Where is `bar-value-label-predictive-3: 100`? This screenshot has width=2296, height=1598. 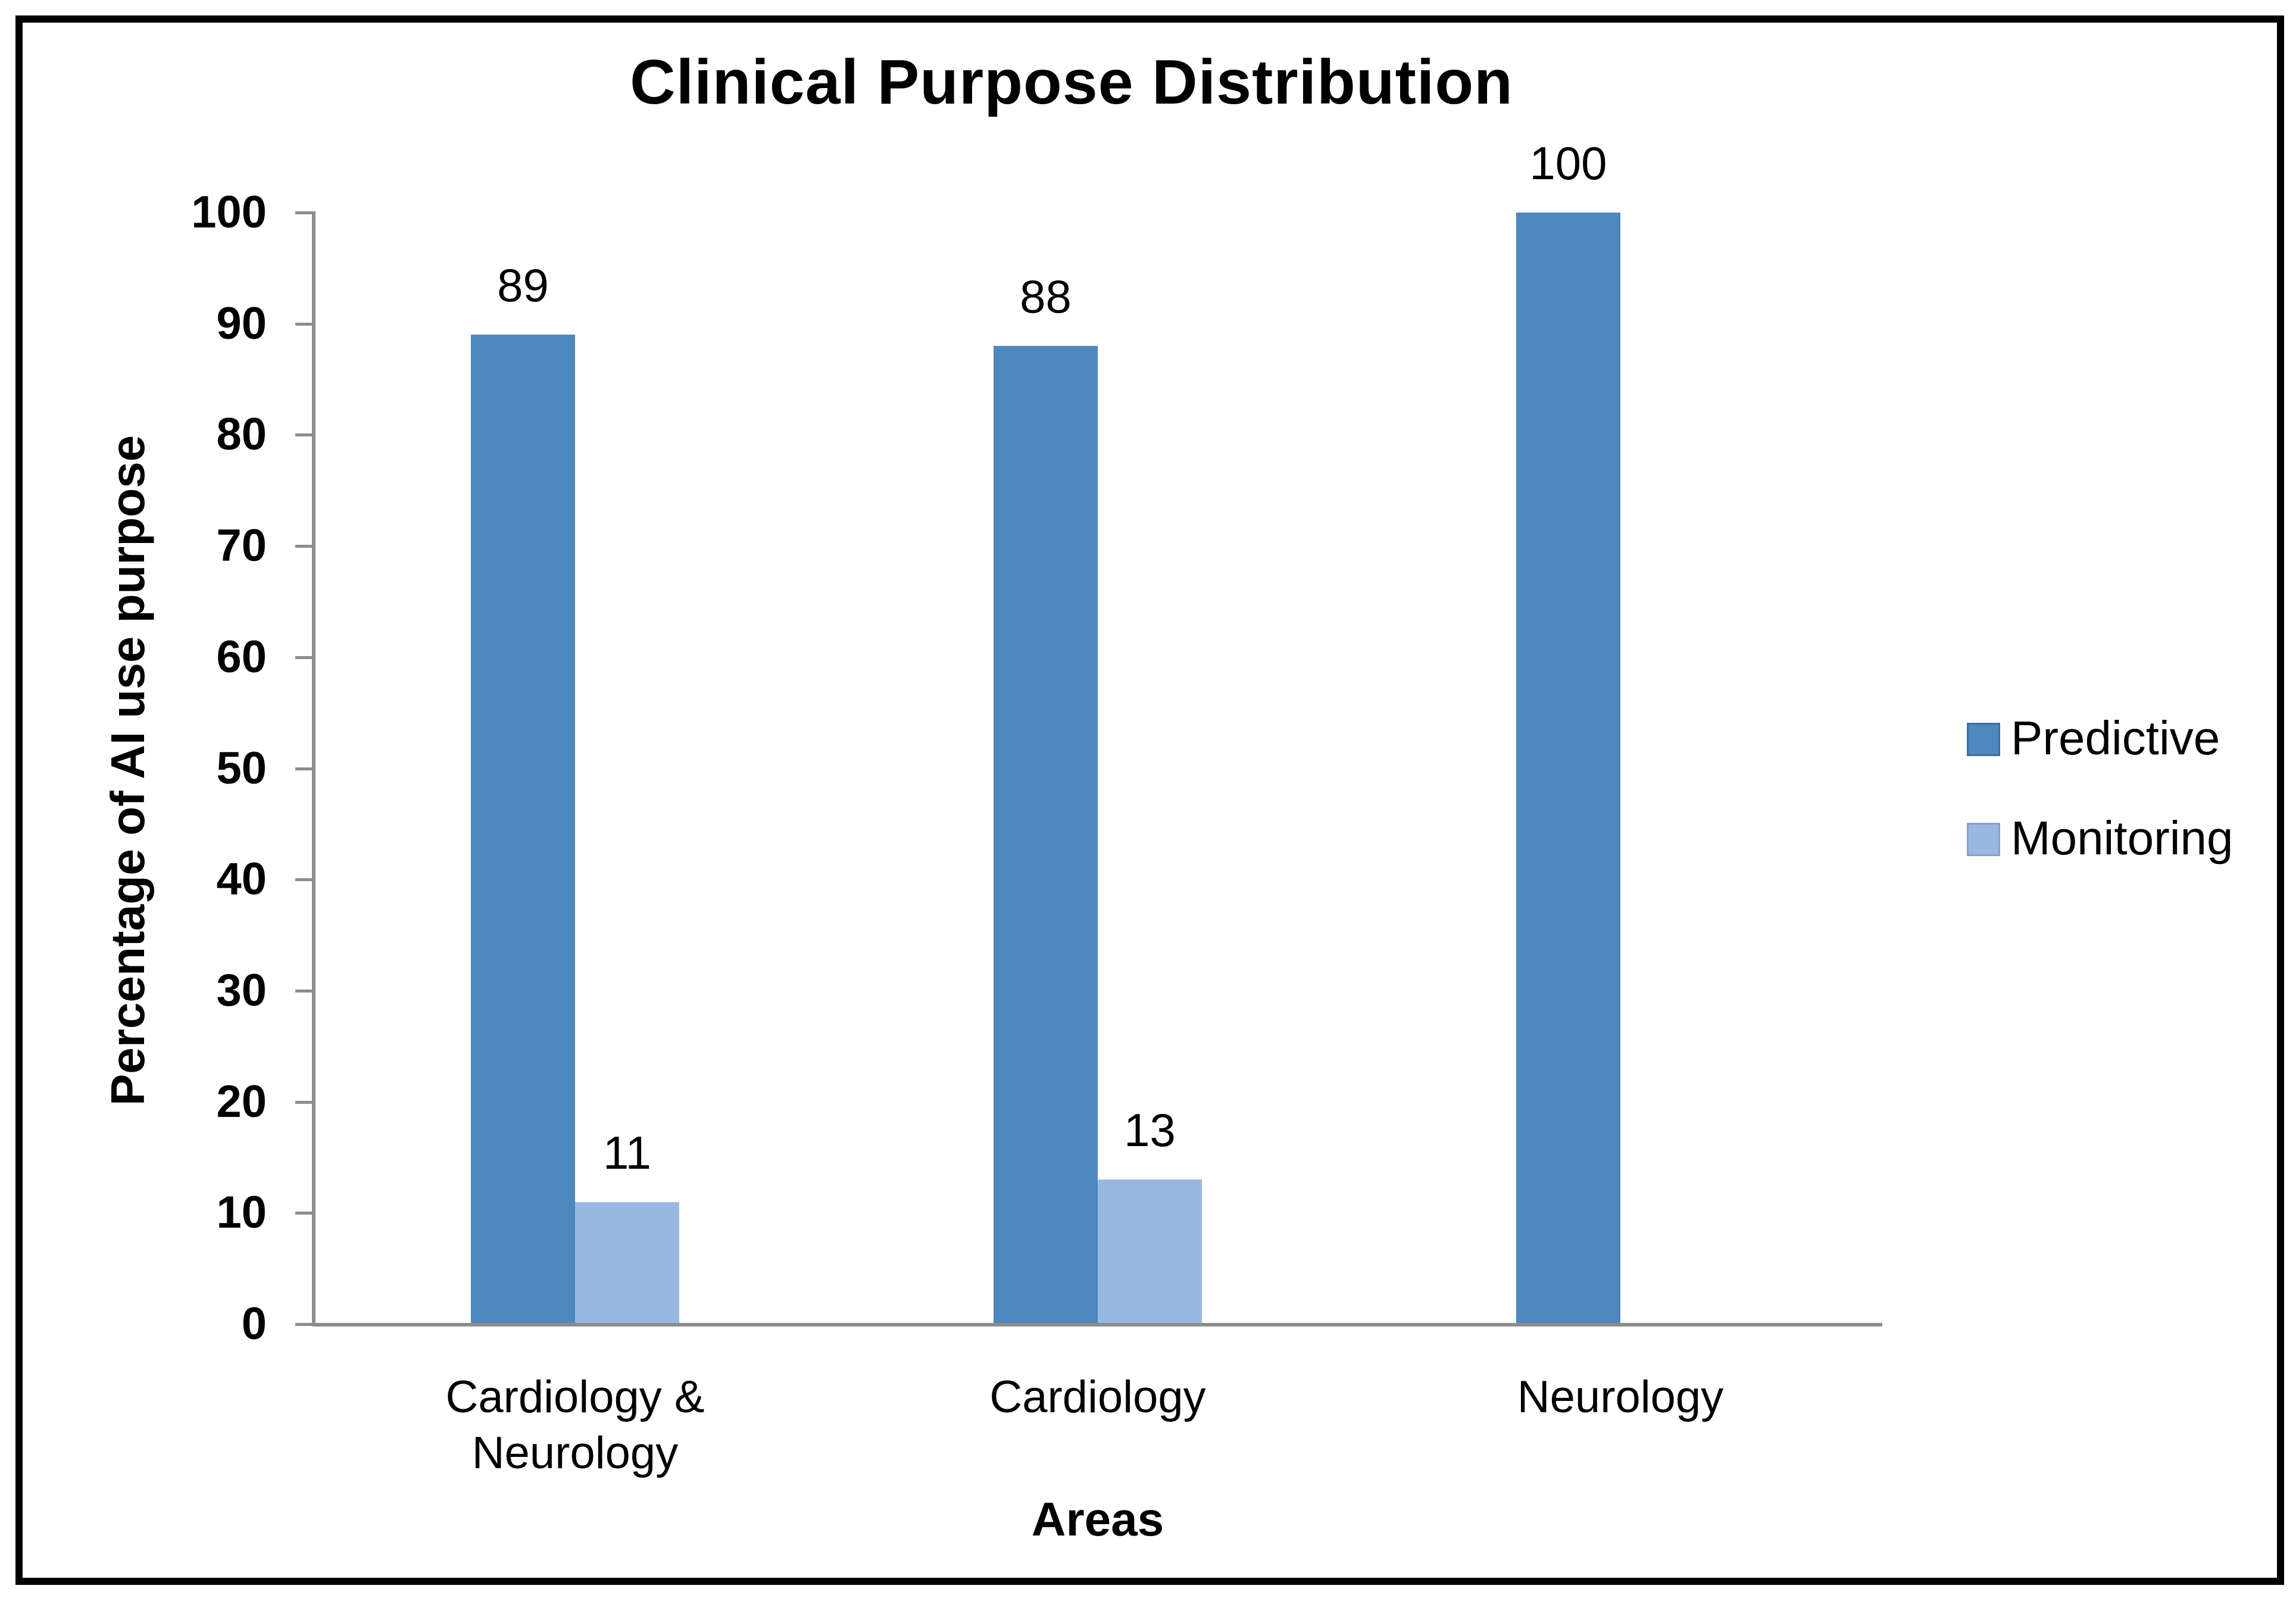
bar-value-label-predictive-3: 100 is located at coordinates (1568, 163).